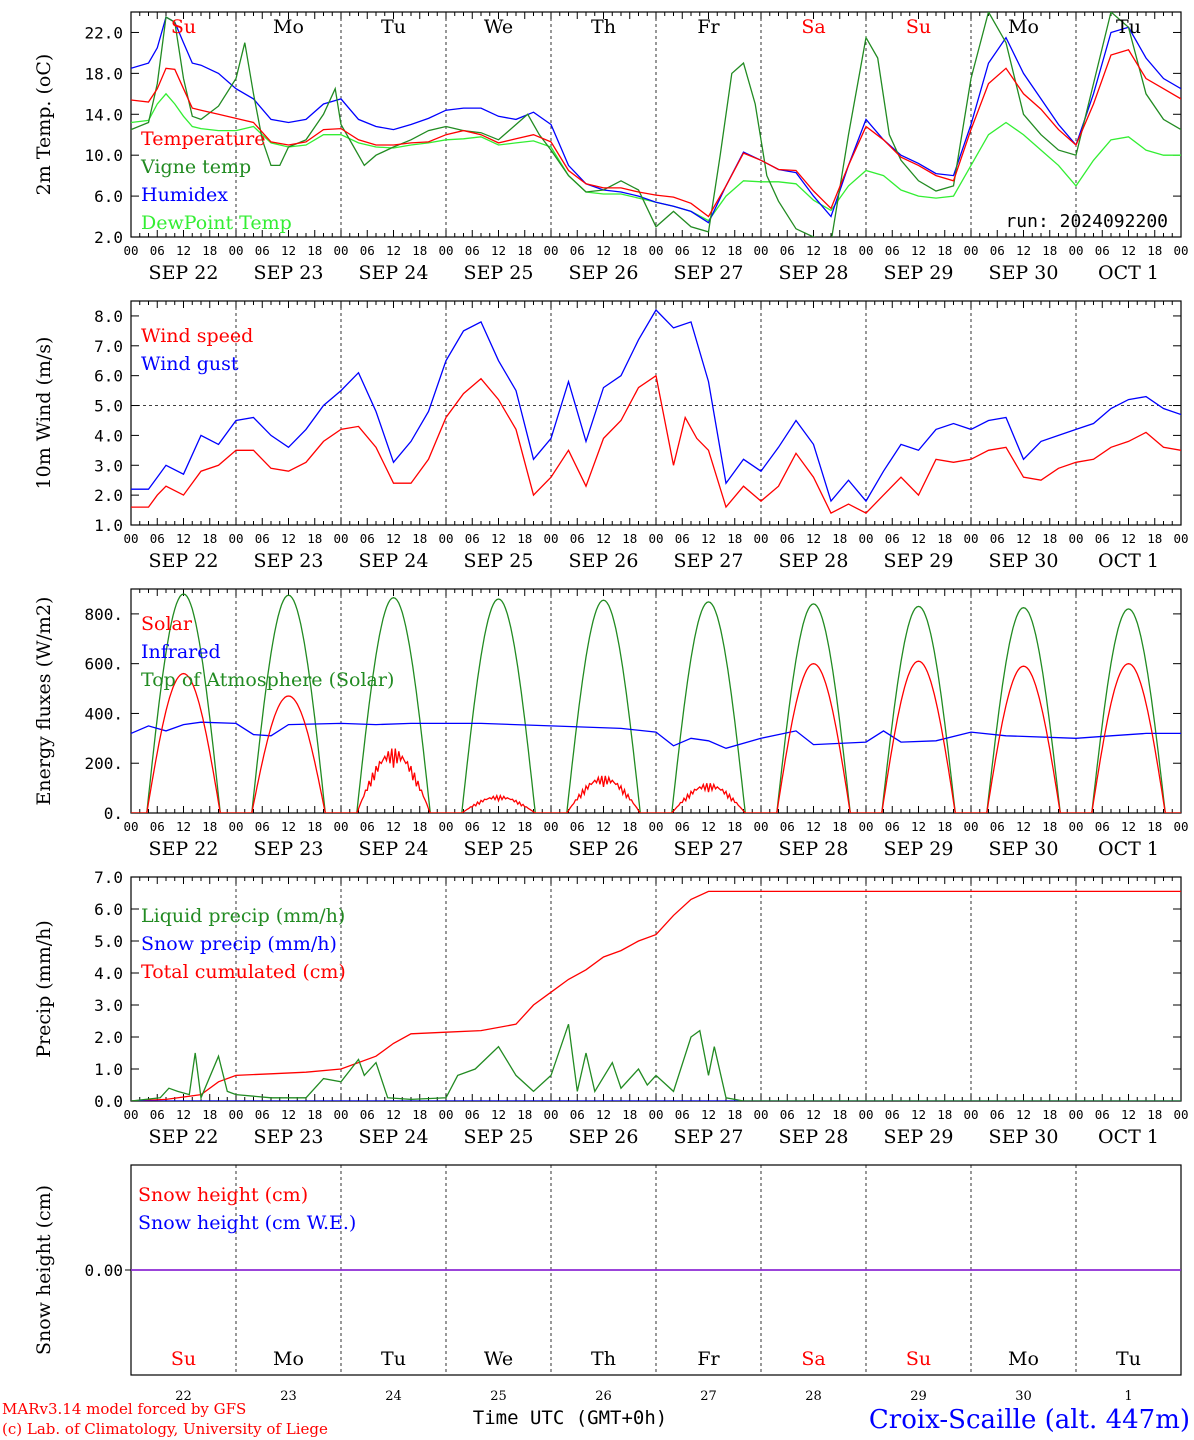 The height and width of the screenshot is (1440, 1194). Describe the element at coordinates (108, 877) in the screenshot. I see `y-tick-label: 7.0` at that location.